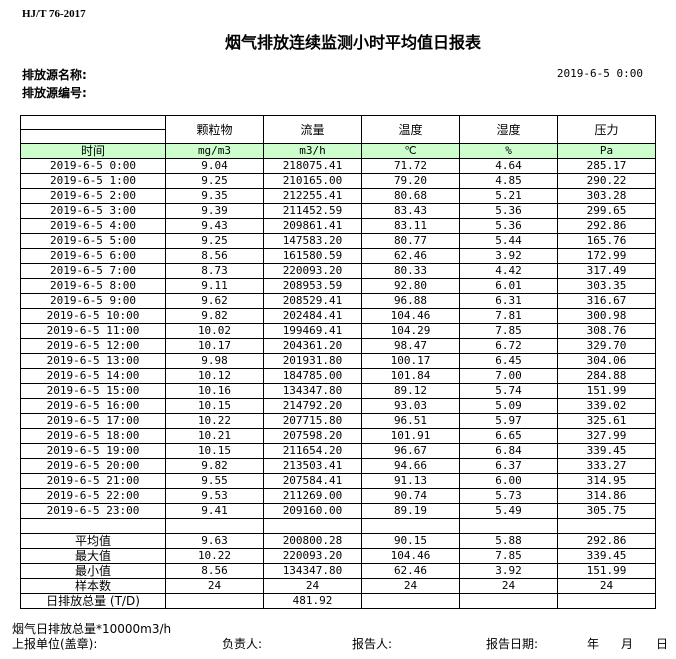 The width and height of the screenshot is (676, 659). I want to click on data-row-label: 2019-6-5 12:00, so click(93, 346).